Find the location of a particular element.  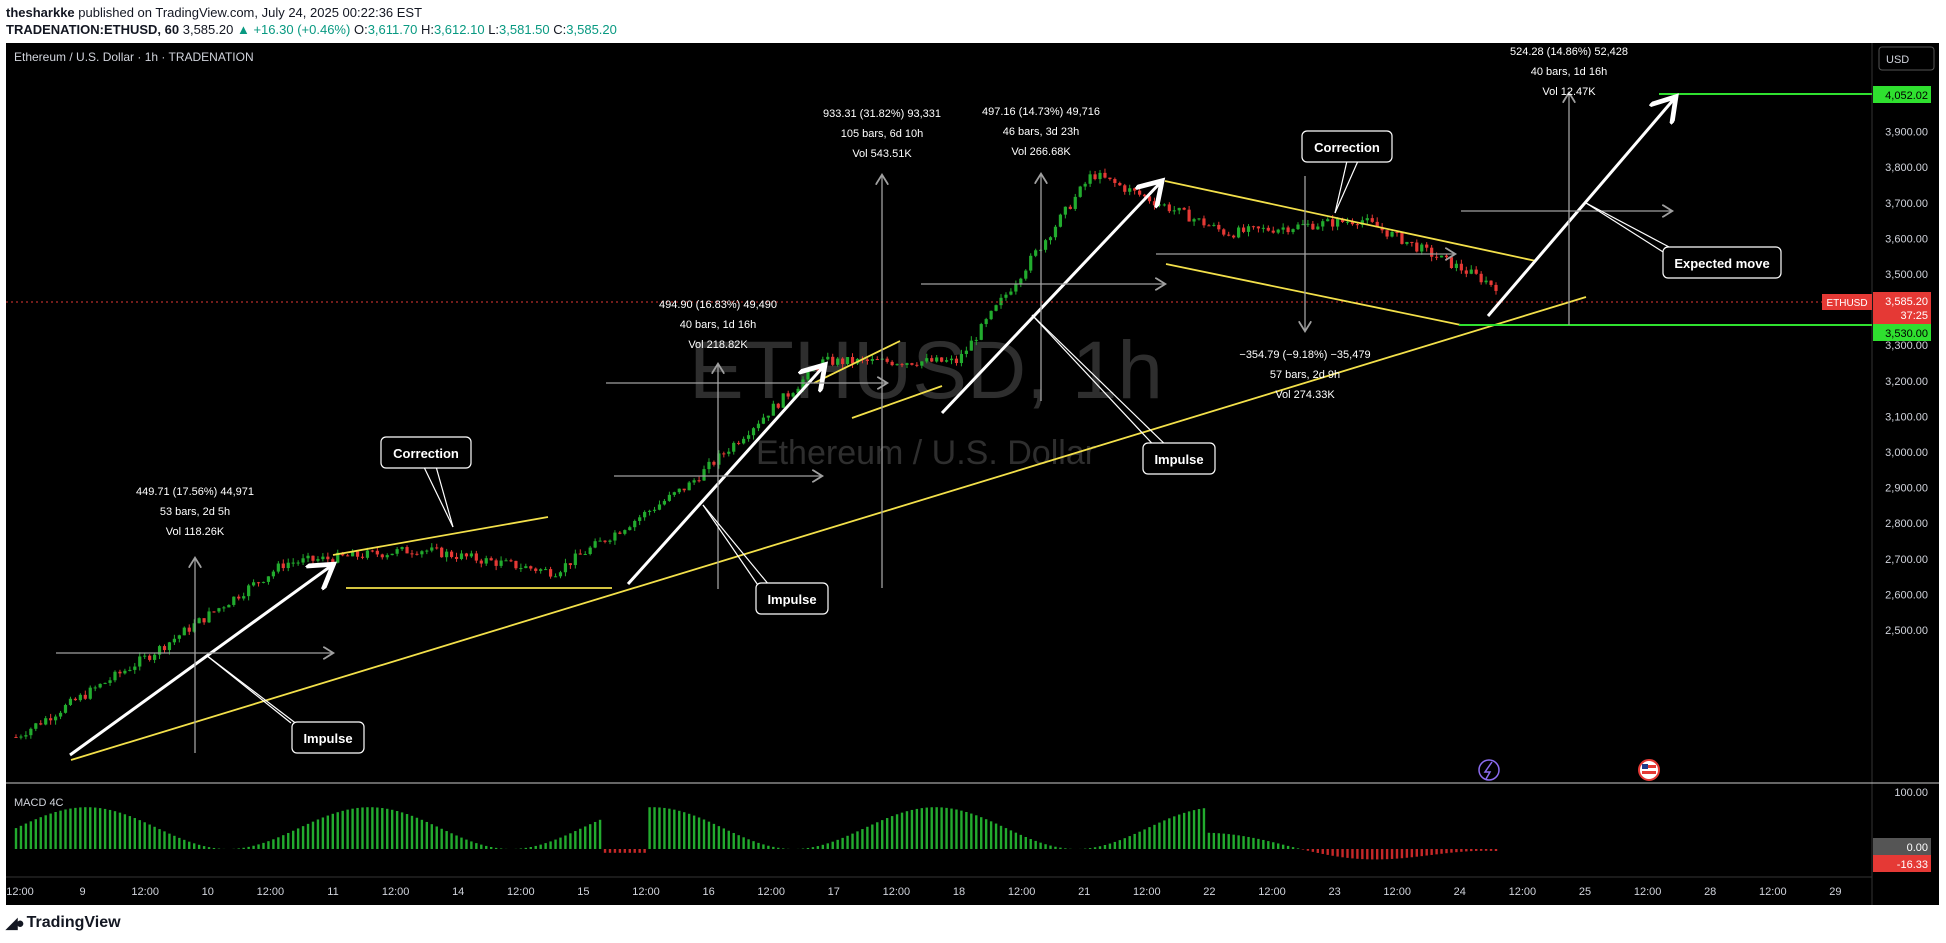

expected-arrow is located at coordinates (1580, 208).